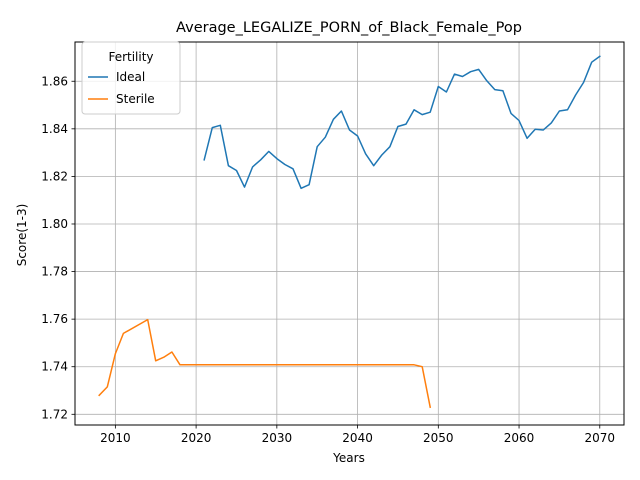 The image size is (640, 480). I want to click on x-tick-label: 2030, so click(277, 438).